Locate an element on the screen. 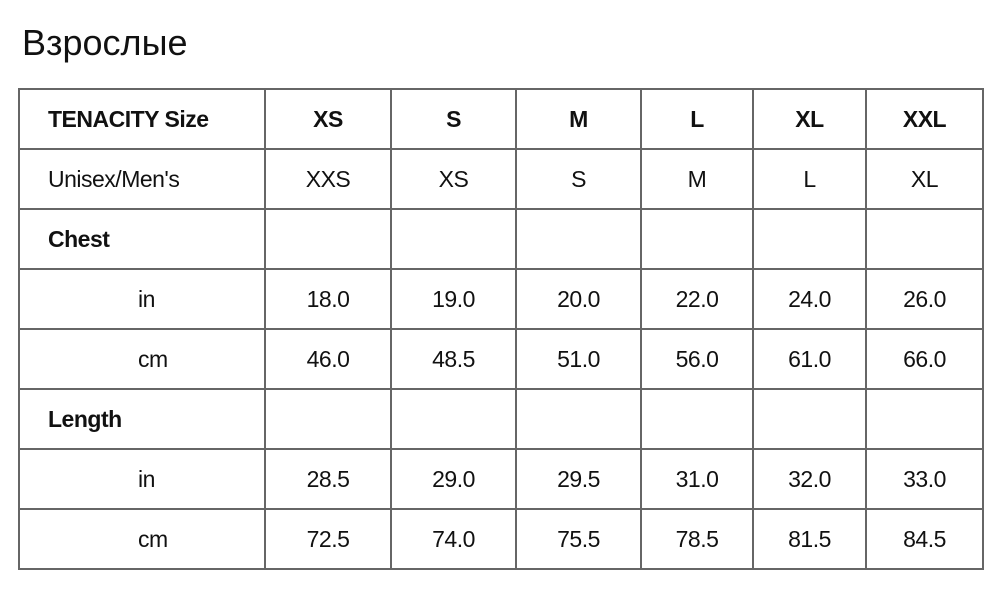  row-label-cell: Unisex/Men's is located at coordinates (142, 179).